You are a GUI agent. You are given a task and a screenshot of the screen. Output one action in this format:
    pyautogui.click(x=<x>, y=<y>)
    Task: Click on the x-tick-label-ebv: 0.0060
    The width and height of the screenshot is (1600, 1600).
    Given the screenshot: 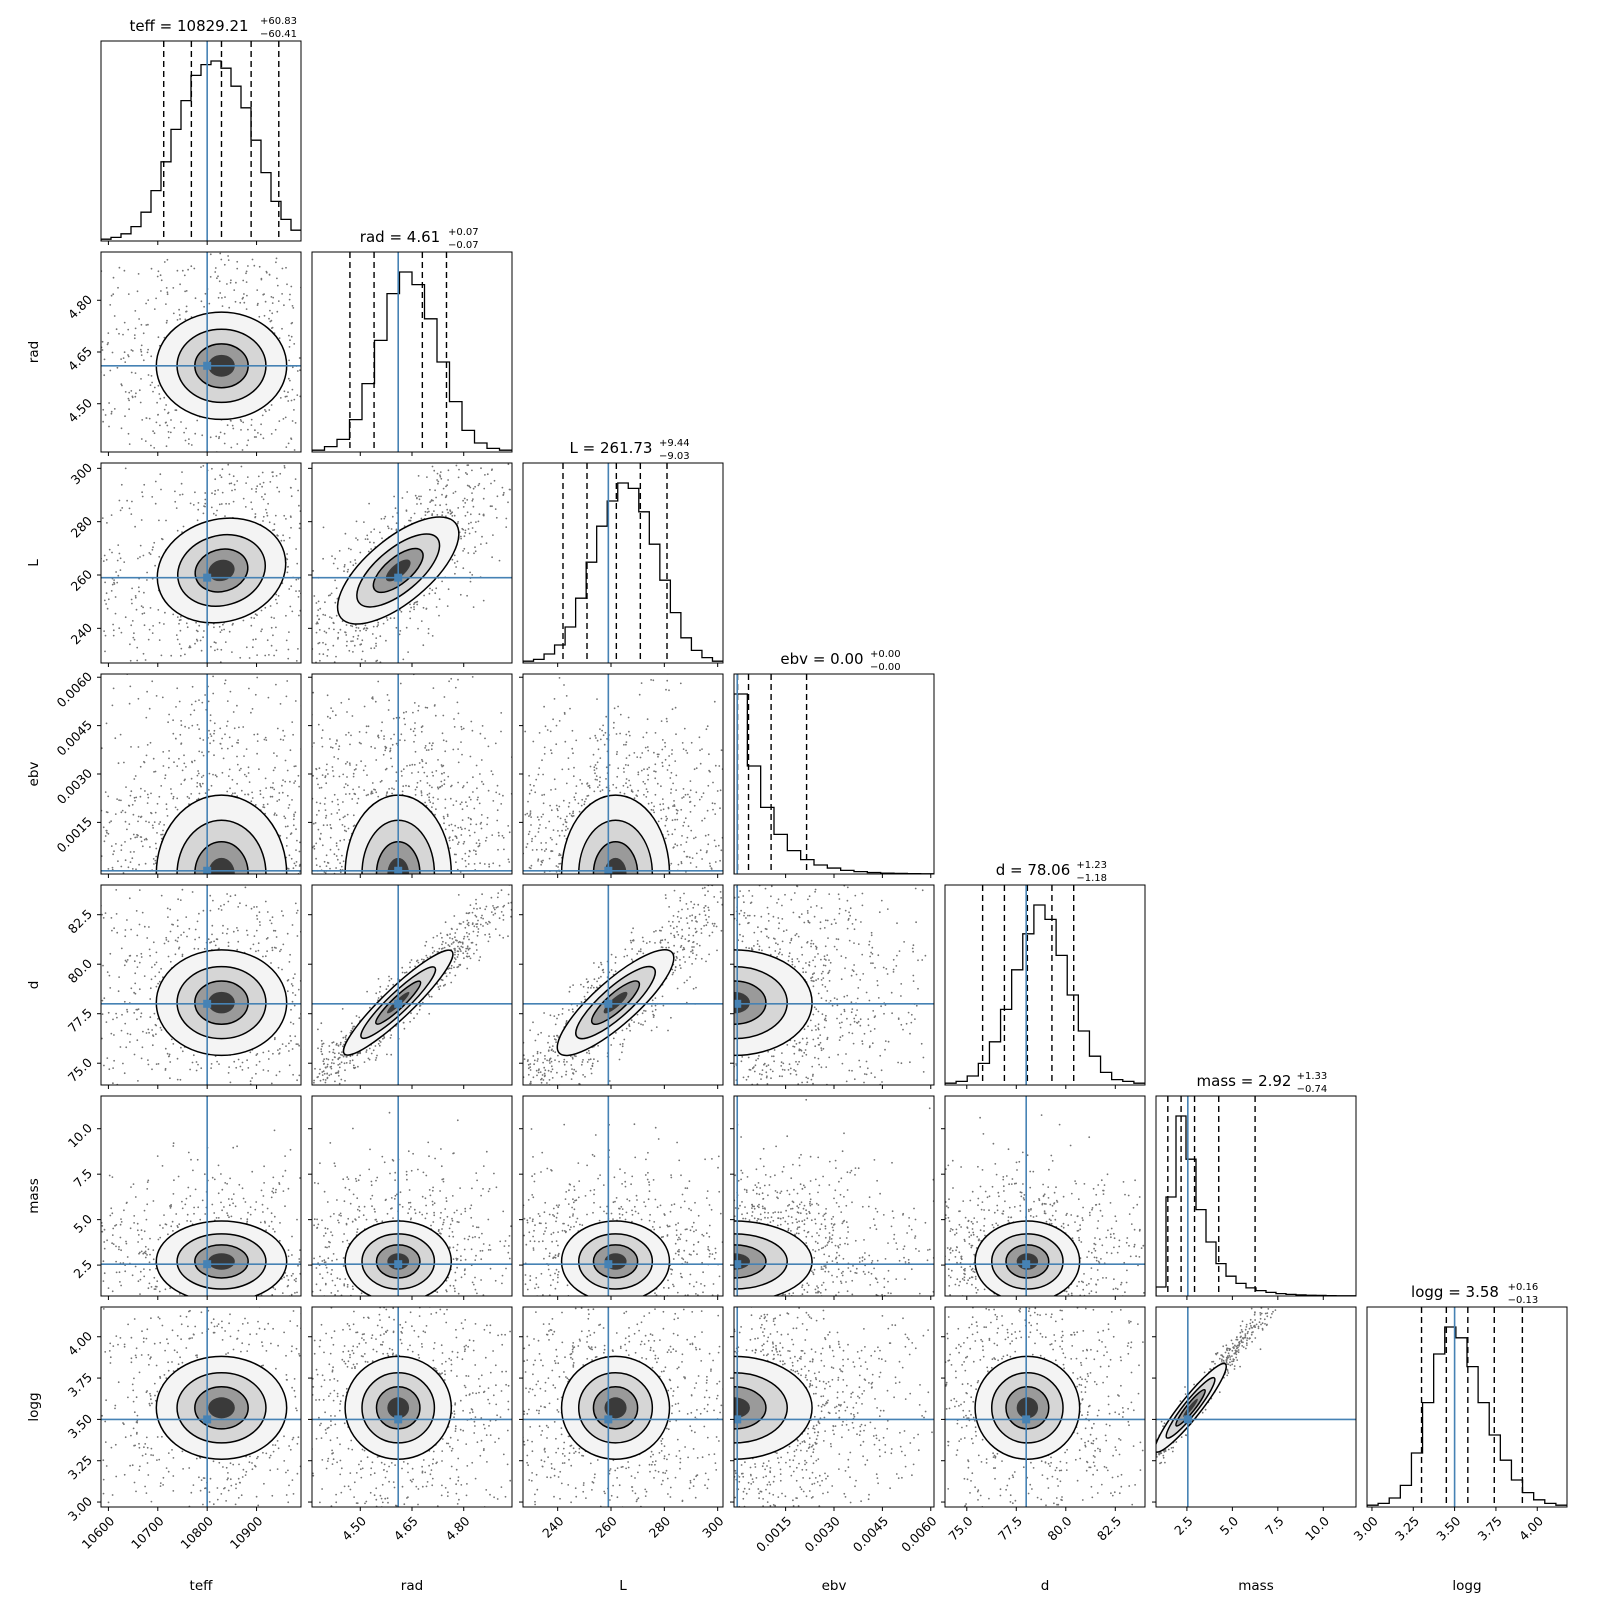 What is the action you would take?
    pyautogui.click(x=919, y=1534)
    